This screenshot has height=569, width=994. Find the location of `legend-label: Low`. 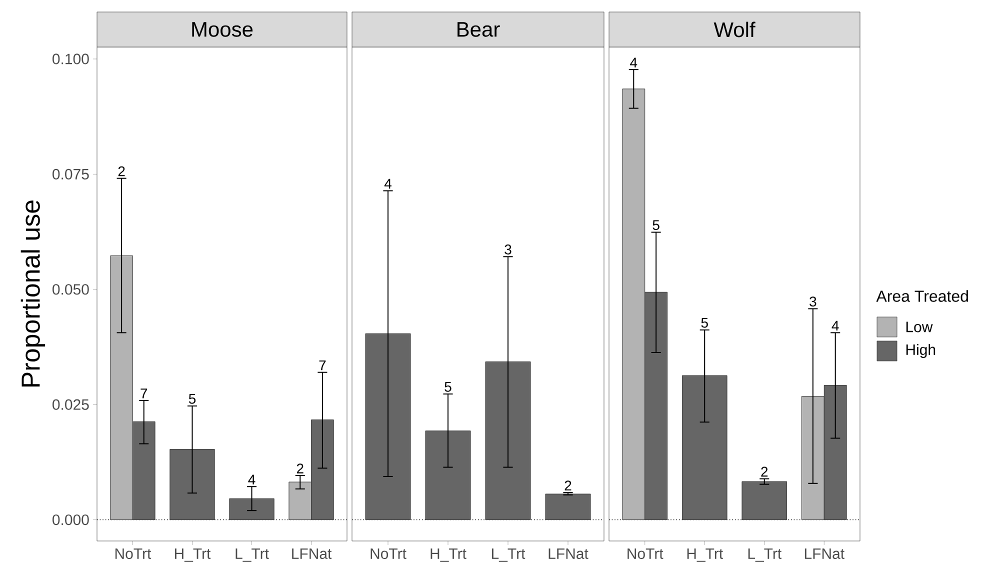

legend-label: Low is located at coordinates (919, 327).